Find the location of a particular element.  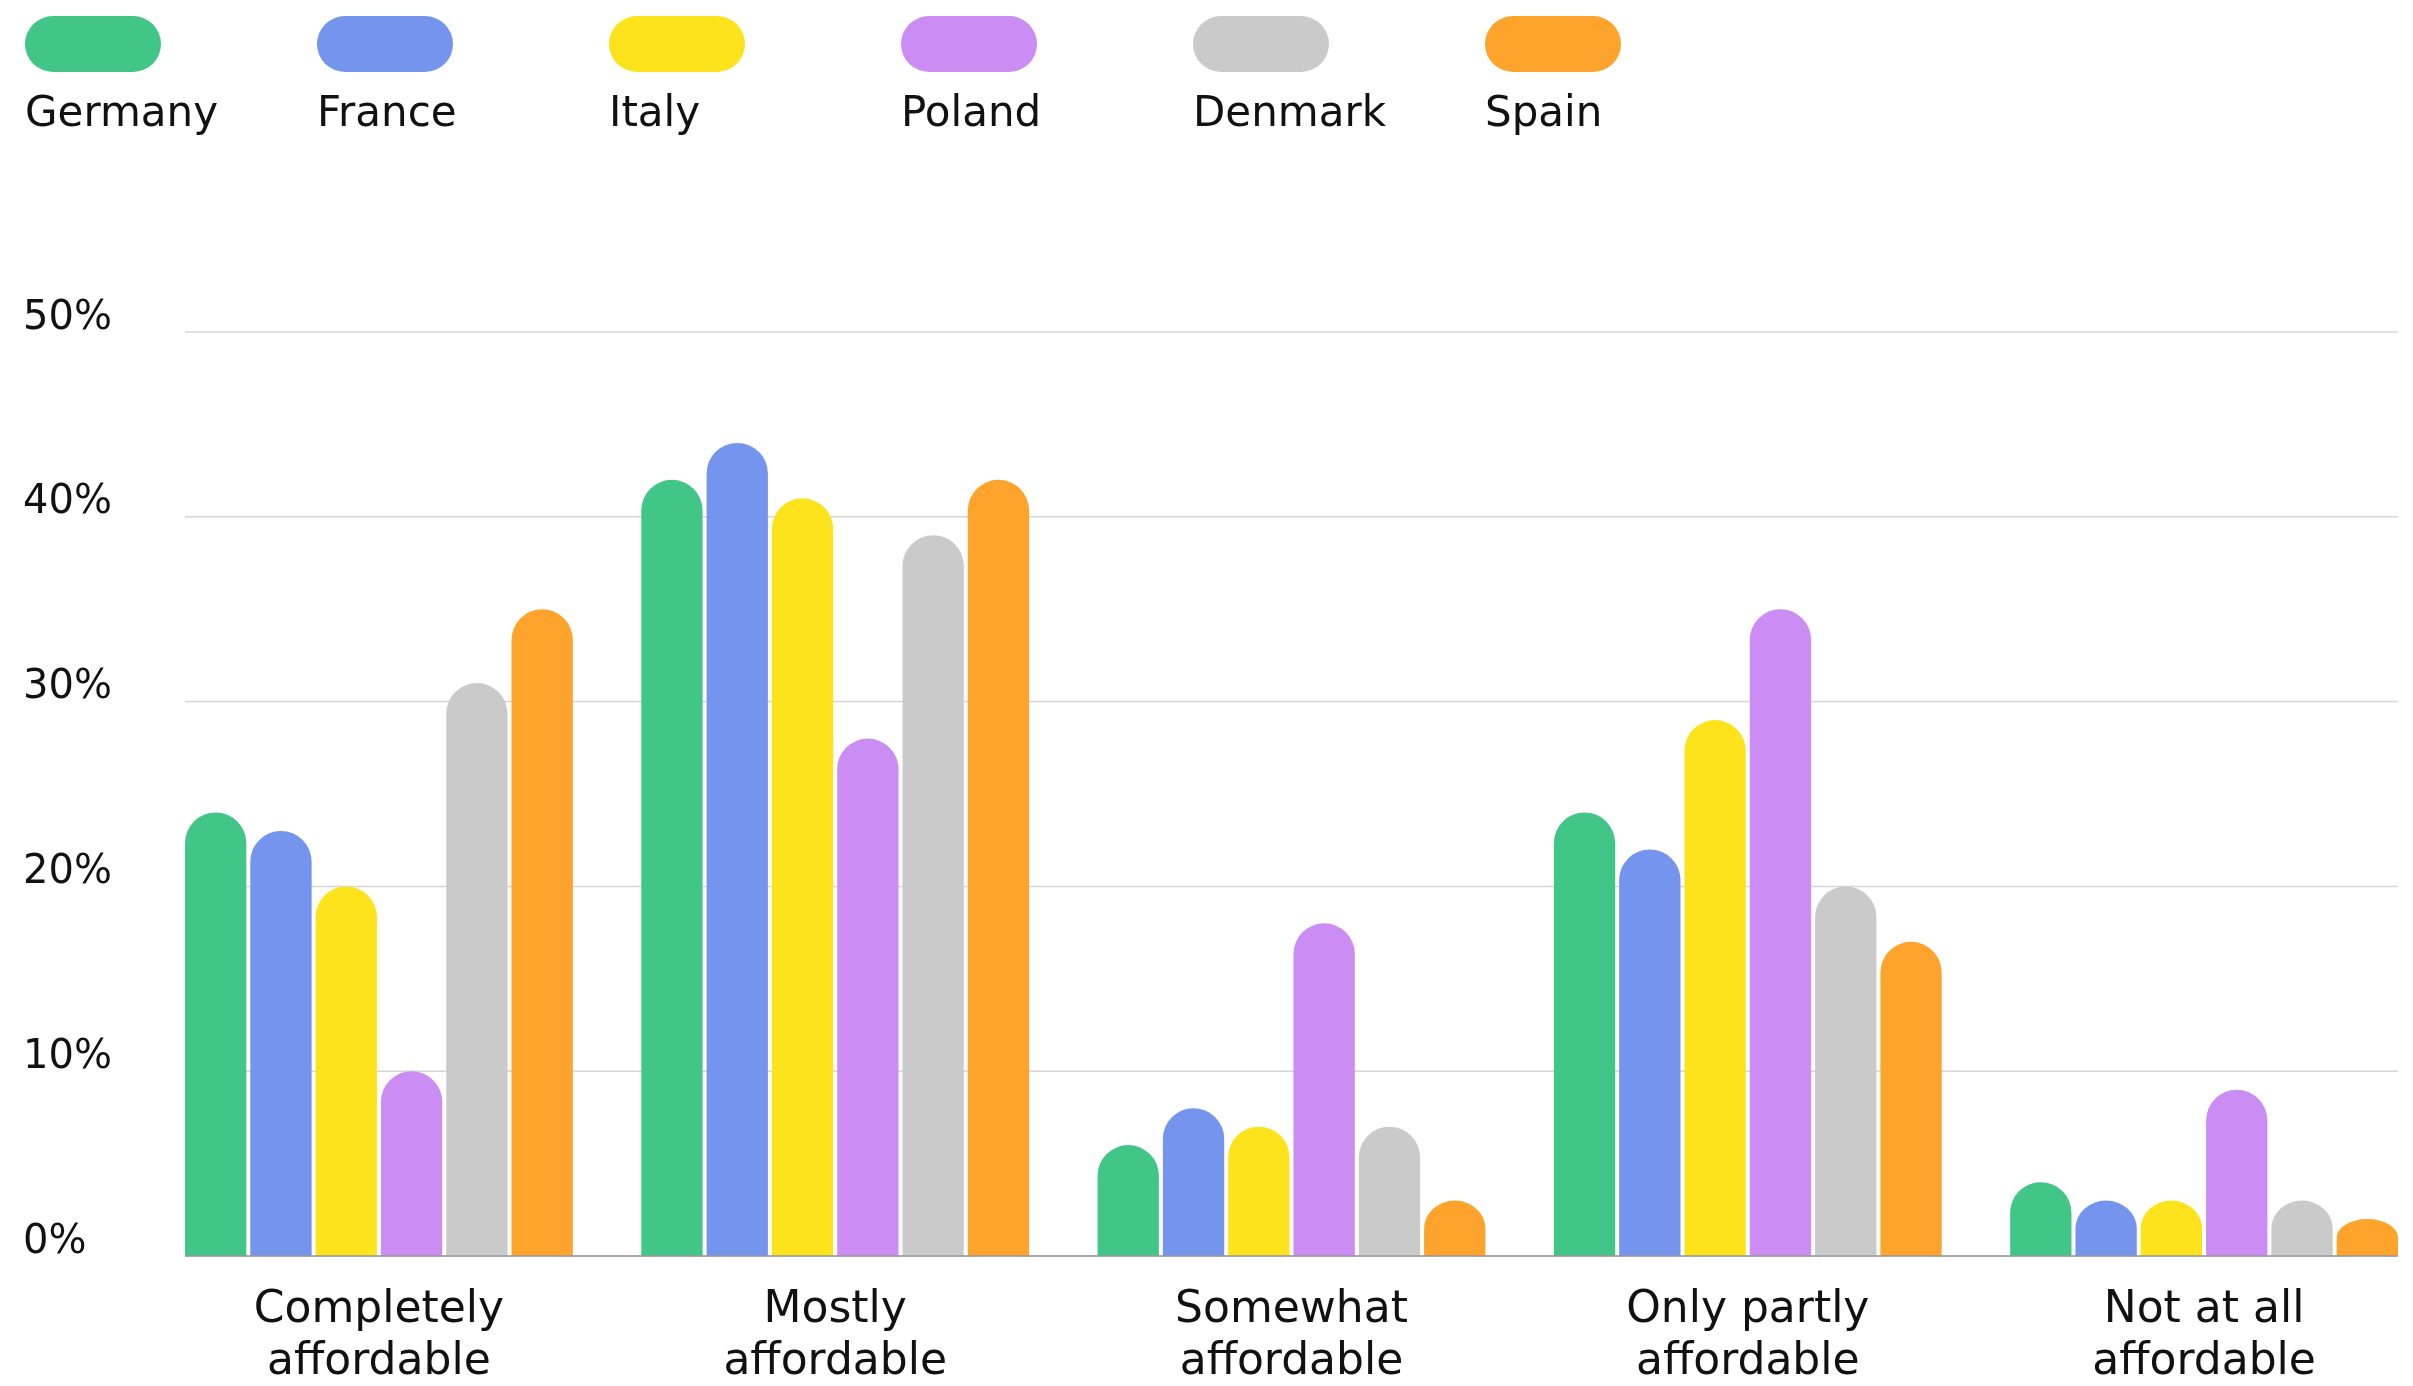

y-tick-label: 30% is located at coordinates (67, 684).